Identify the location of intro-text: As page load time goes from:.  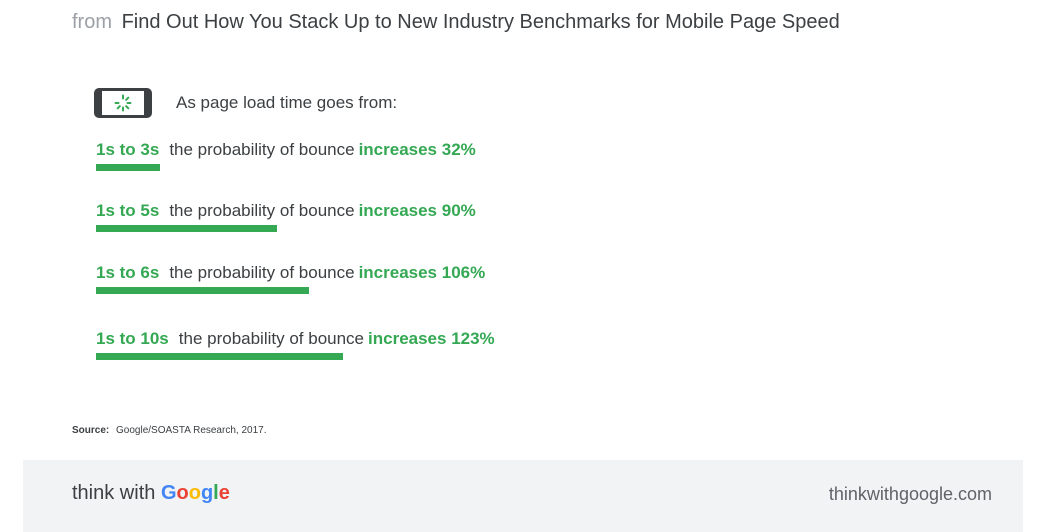
(287, 102).